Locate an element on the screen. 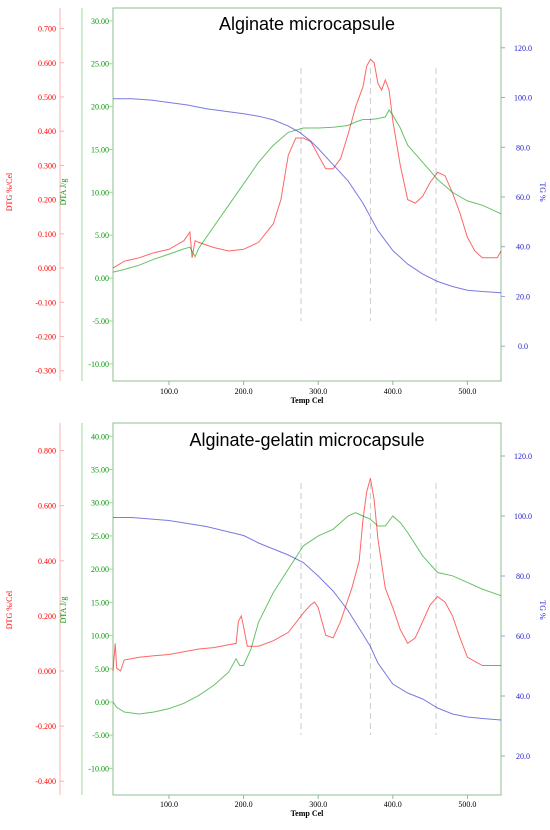 The width and height of the screenshot is (550, 830). chart-title: Alginate microcapsule is located at coordinates (307, 24).